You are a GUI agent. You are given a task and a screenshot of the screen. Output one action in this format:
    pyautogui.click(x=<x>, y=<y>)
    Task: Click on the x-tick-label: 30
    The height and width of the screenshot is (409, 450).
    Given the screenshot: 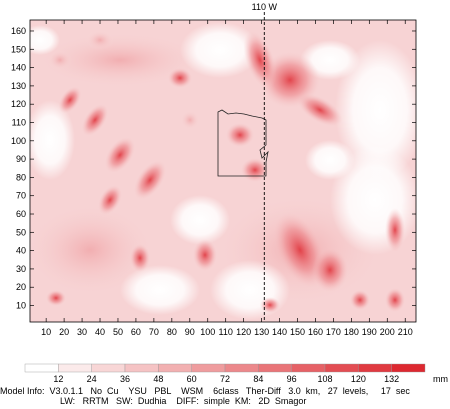 What is the action you would take?
    pyautogui.click(x=82, y=332)
    